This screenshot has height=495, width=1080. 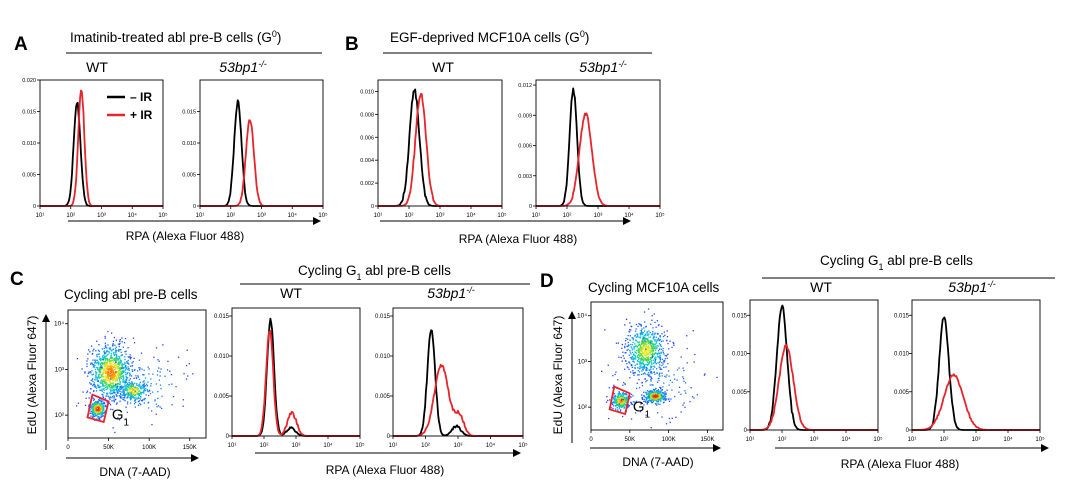 I want to click on legend-label-minus-ir: – IR, so click(x=141, y=97).